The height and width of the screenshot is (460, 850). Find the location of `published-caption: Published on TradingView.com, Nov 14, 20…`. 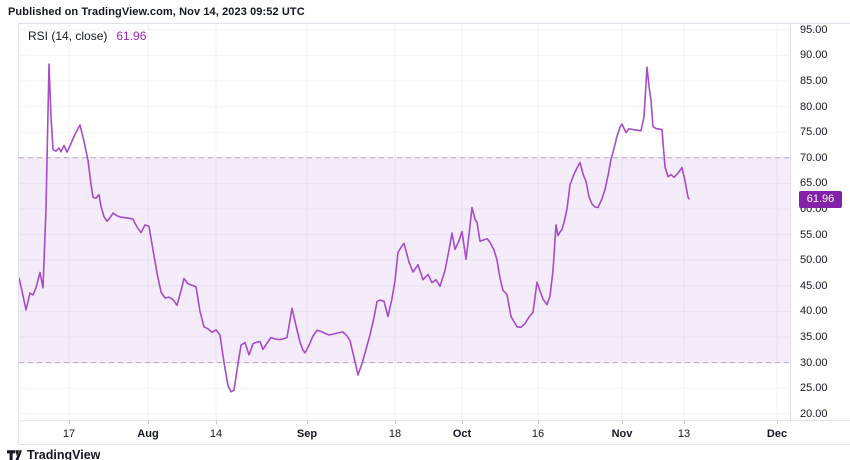

published-caption: Published on TradingView.com, Nov 14, 20… is located at coordinates (156, 12).